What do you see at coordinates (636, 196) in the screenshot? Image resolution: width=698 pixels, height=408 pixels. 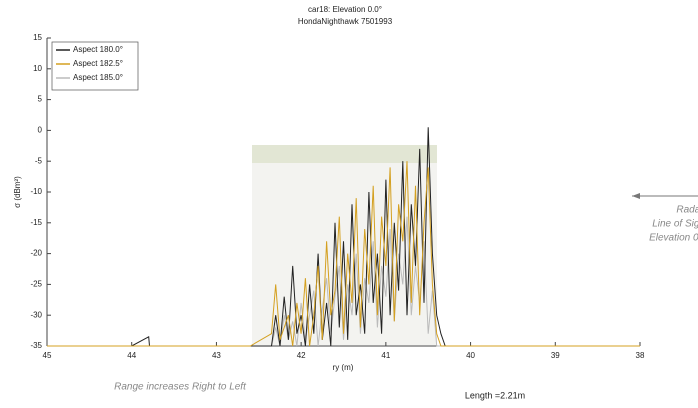 I see `arrow-head` at bounding box center [636, 196].